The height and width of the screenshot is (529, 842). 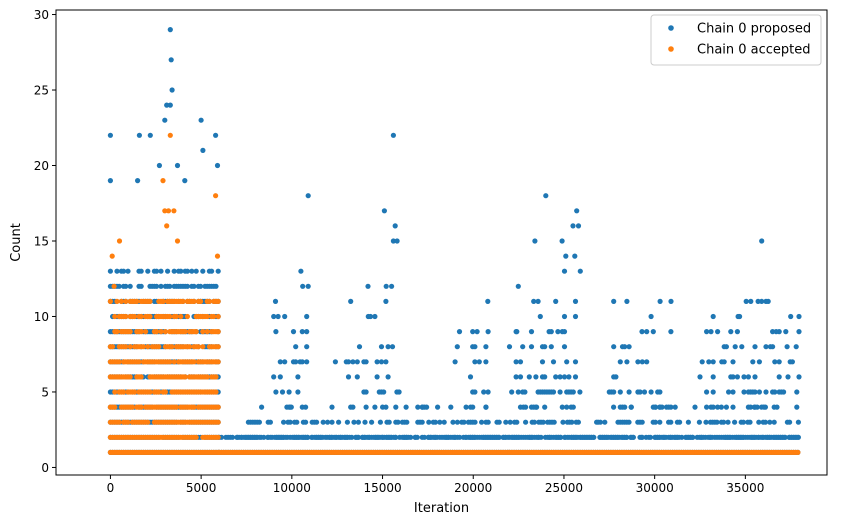 What do you see at coordinates (201, 488) in the screenshot?
I see `x-tick-label: 5000` at bounding box center [201, 488].